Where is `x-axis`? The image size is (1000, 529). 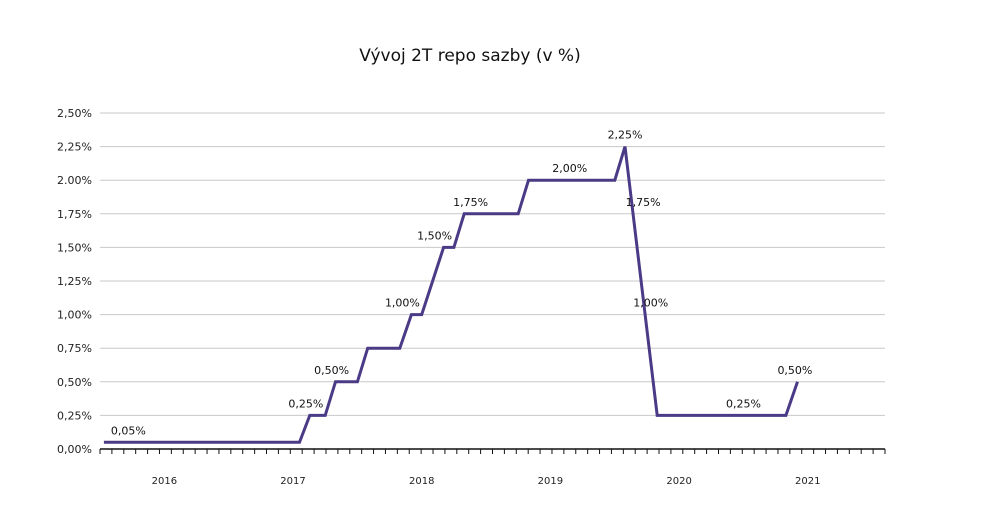 x-axis is located at coordinates (492, 451).